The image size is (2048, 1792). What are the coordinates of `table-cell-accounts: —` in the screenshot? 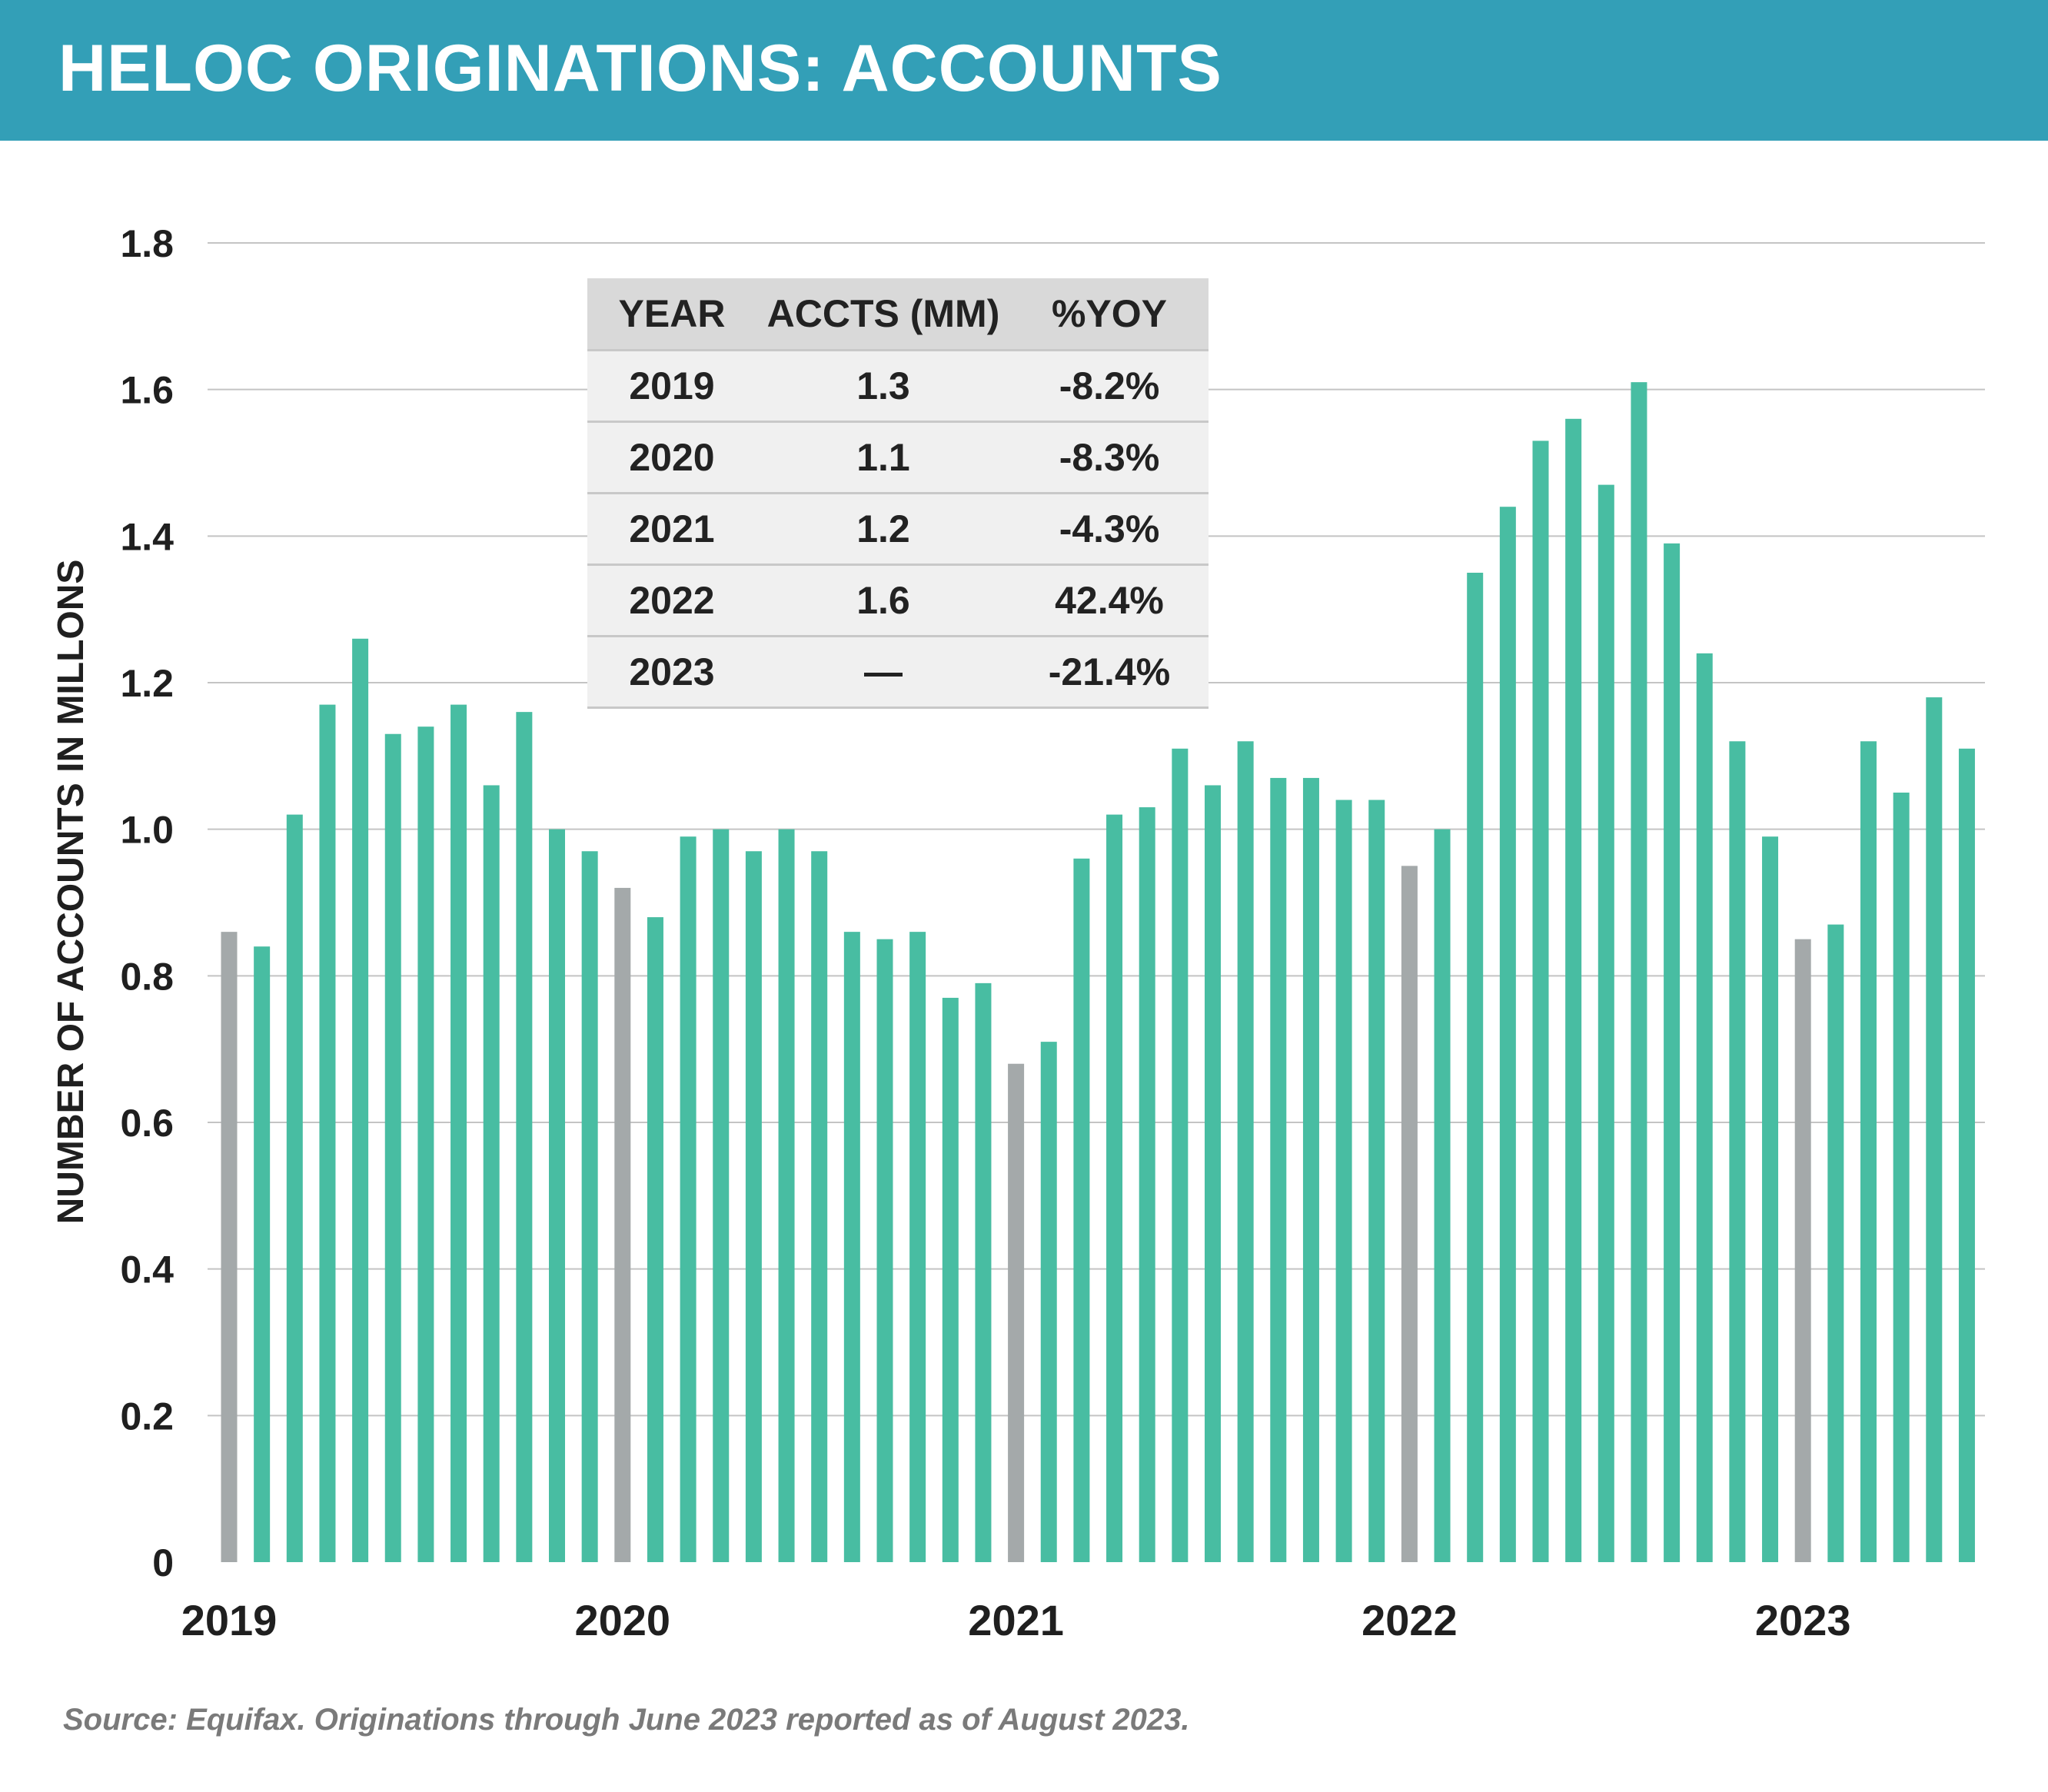 It's located at (883, 672).